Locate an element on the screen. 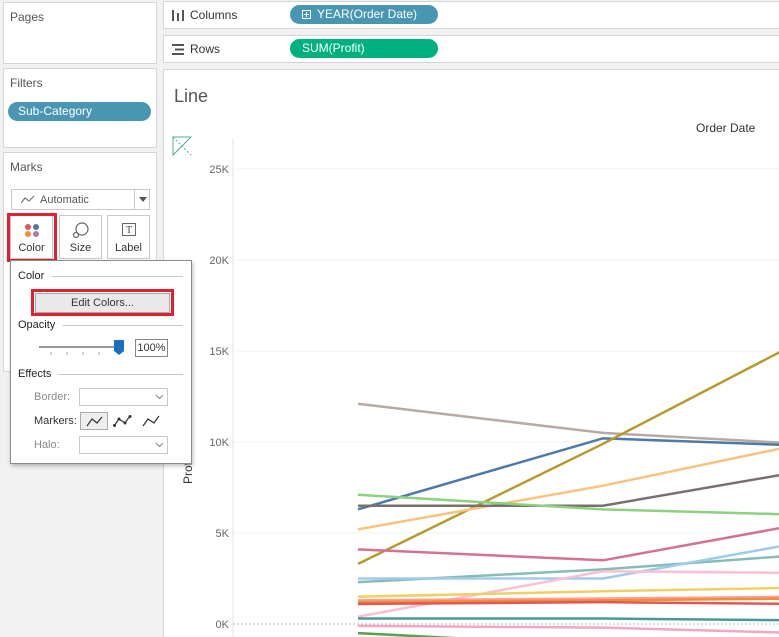 Image resolution: width=779 pixels, height=637 pixels. size-icon is located at coordinates (80, 230).